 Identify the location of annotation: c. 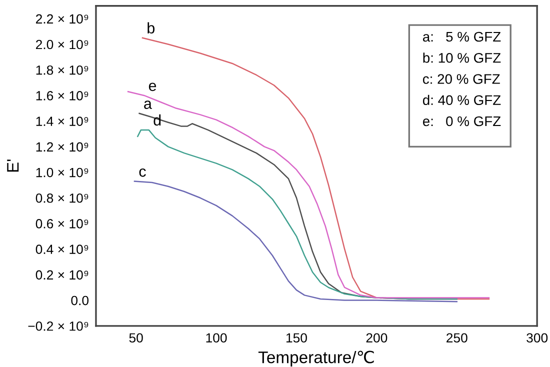
(142, 172).